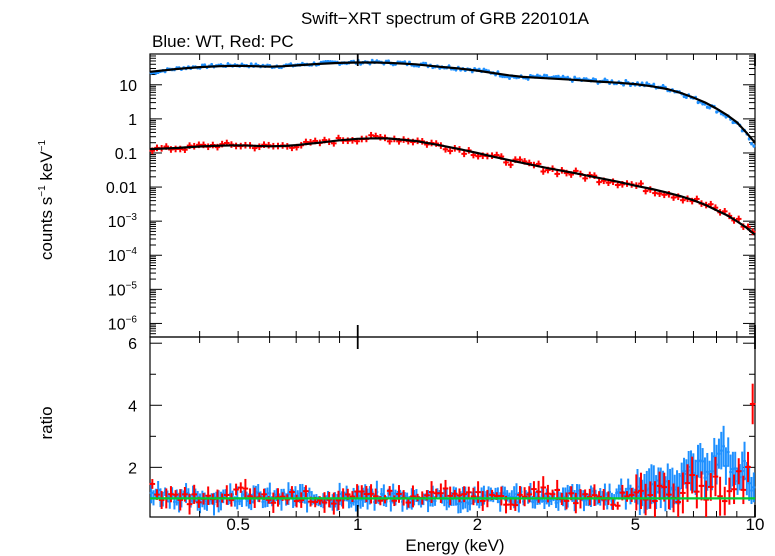 This screenshot has height=556, width=775. Describe the element at coordinates (123, 289) in the screenshot. I see `y-tick-label: 10⁻⁵` at that location.